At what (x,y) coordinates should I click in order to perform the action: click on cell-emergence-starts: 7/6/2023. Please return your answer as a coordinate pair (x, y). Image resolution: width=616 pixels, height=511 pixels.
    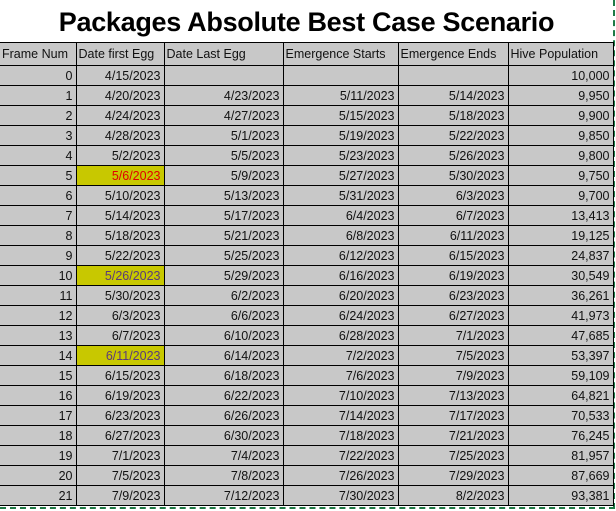
    Looking at the image, I should click on (340, 375).